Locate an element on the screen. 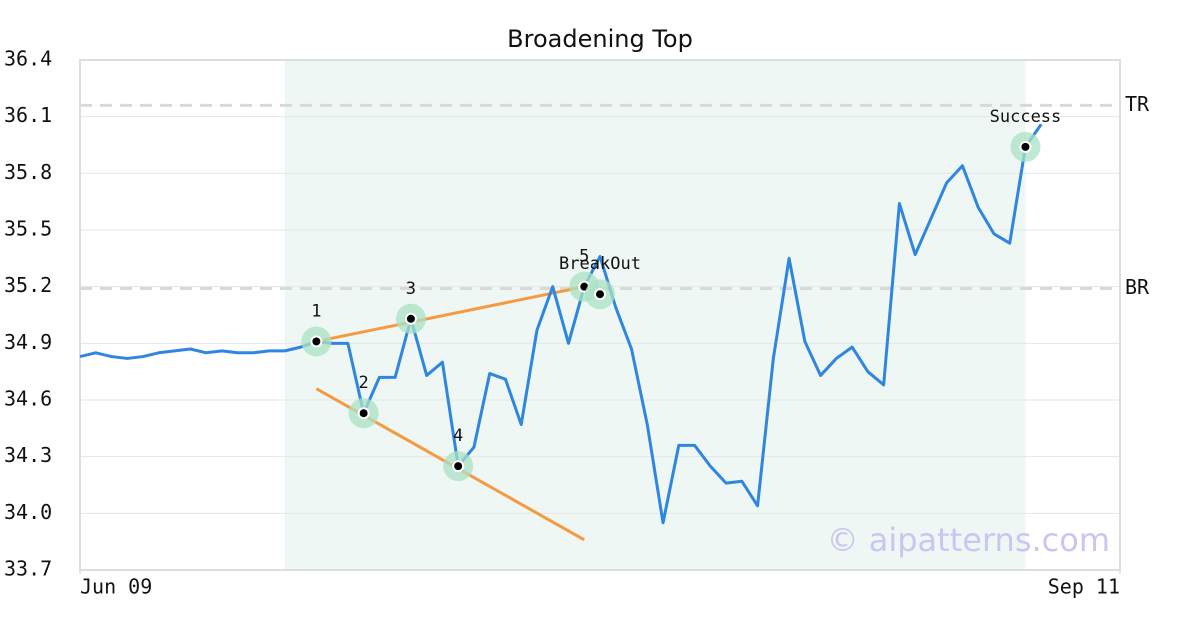 The height and width of the screenshot is (630, 1200). point-label: 1 is located at coordinates (316, 311).